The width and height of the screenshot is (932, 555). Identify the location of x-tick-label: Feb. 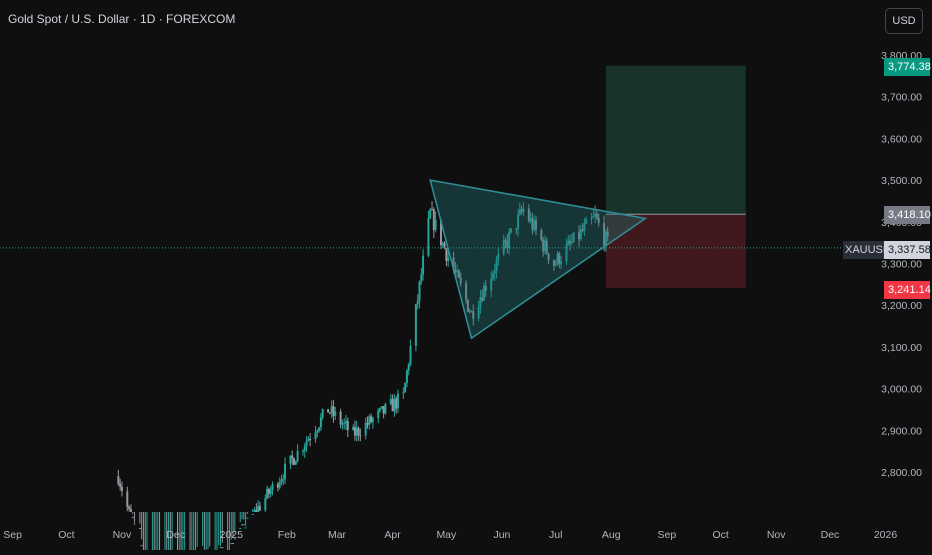
(287, 535).